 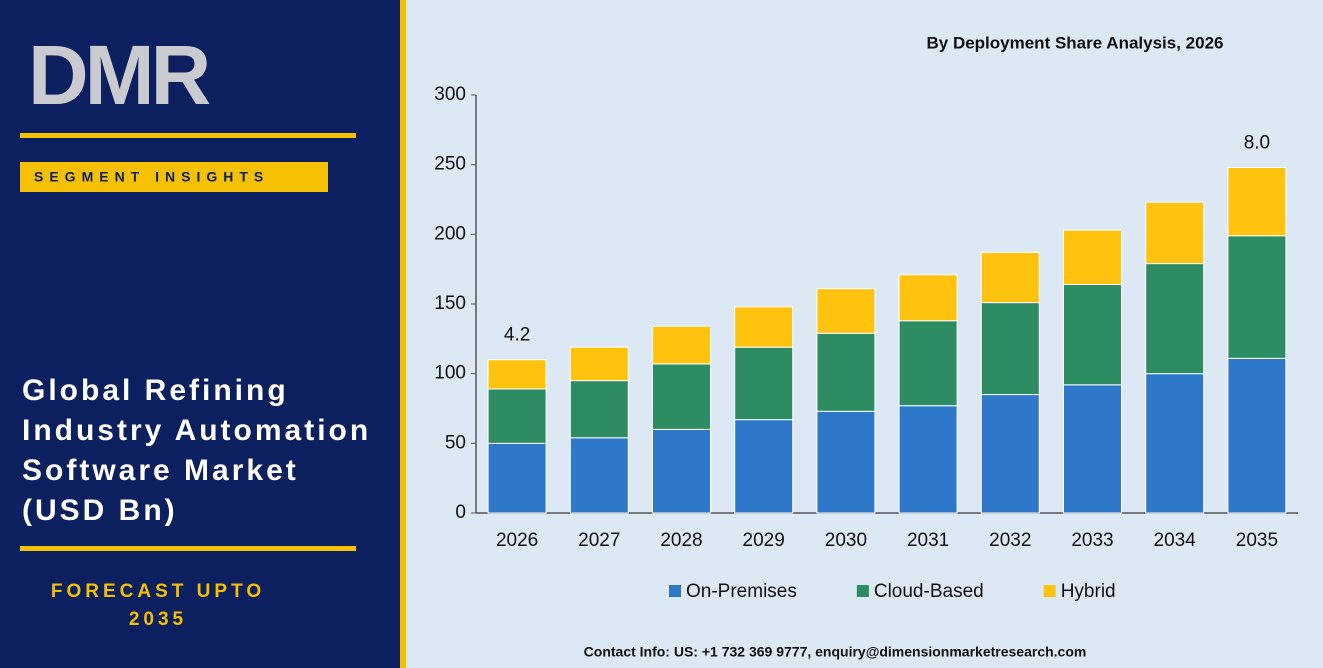 I want to click on x-tick-label: 2033, so click(x=1092, y=540).